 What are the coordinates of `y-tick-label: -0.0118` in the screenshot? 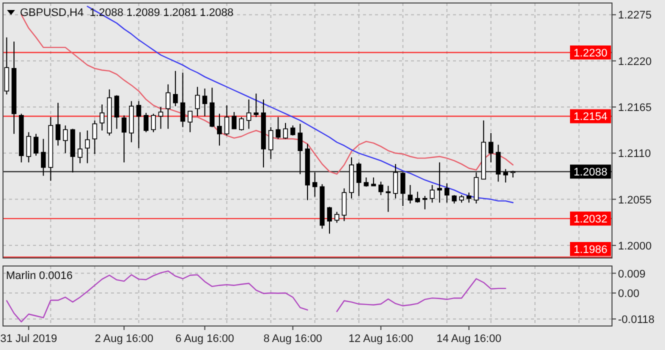 It's located at (636, 320).